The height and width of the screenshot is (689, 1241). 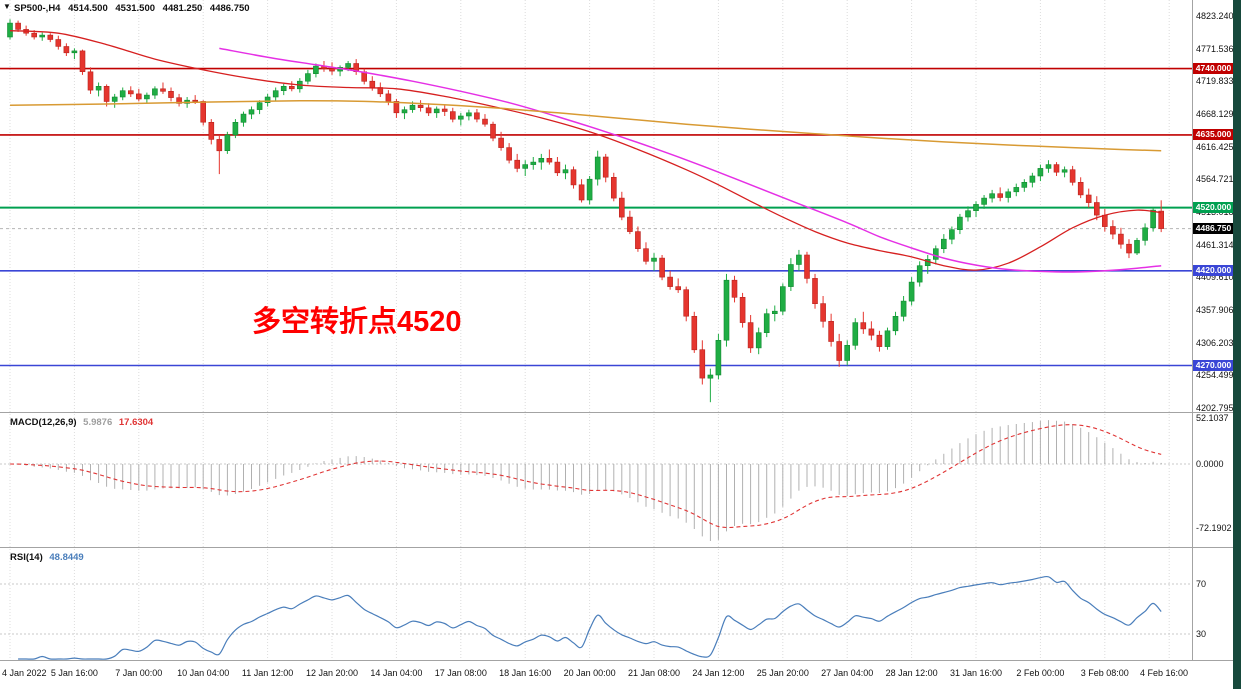 What do you see at coordinates (1215, 81) in the screenshot?
I see `price-axis-label: 4719.833` at bounding box center [1215, 81].